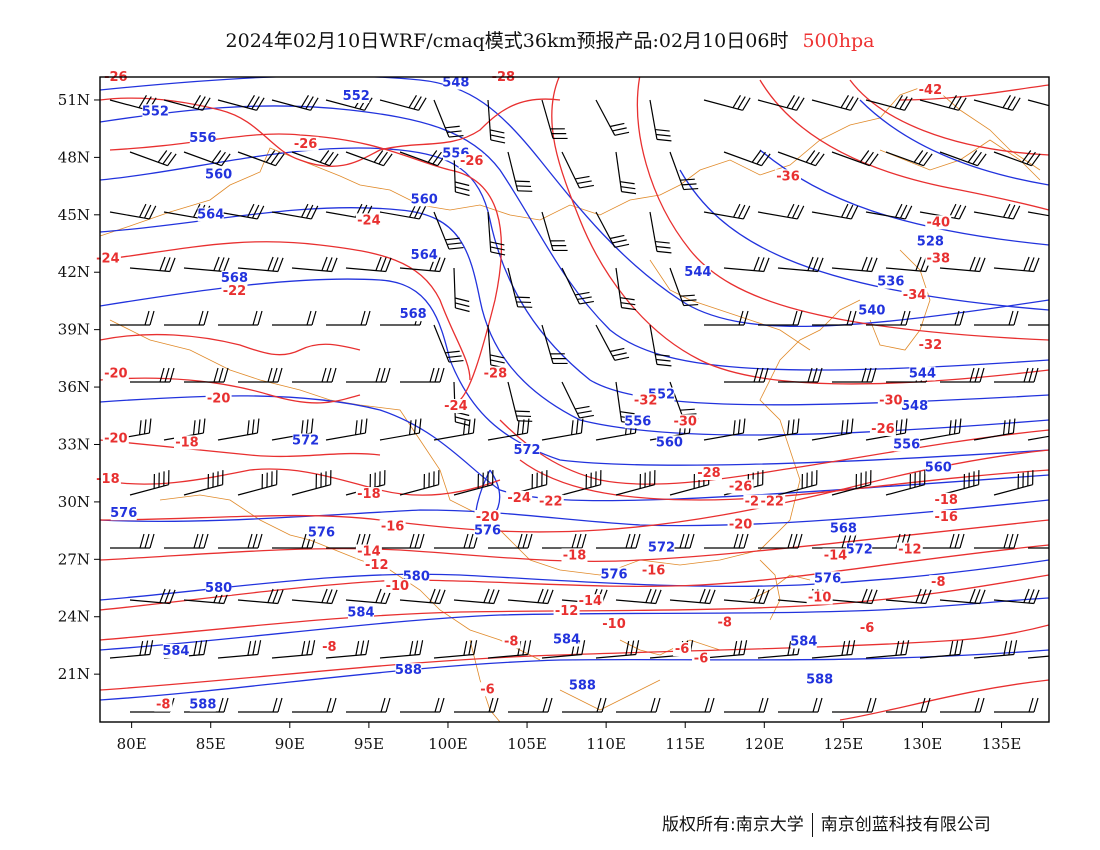 The width and height of the screenshot is (1100, 850). I want to click on height-contour-line, so click(954, 142).